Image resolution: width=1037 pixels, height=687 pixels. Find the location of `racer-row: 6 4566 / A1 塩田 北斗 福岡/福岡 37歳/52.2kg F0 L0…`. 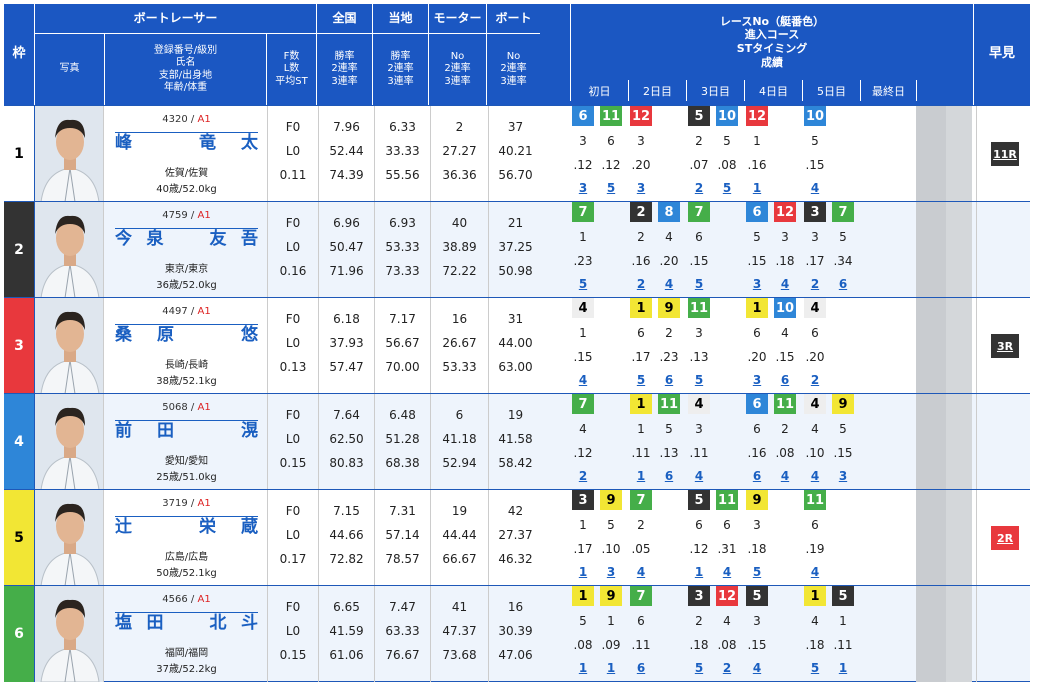

racer-row: 6 4566 / A1 塩田 北斗 福岡/福岡 37歳/52.2kg F0 L0… is located at coordinates (517, 633).